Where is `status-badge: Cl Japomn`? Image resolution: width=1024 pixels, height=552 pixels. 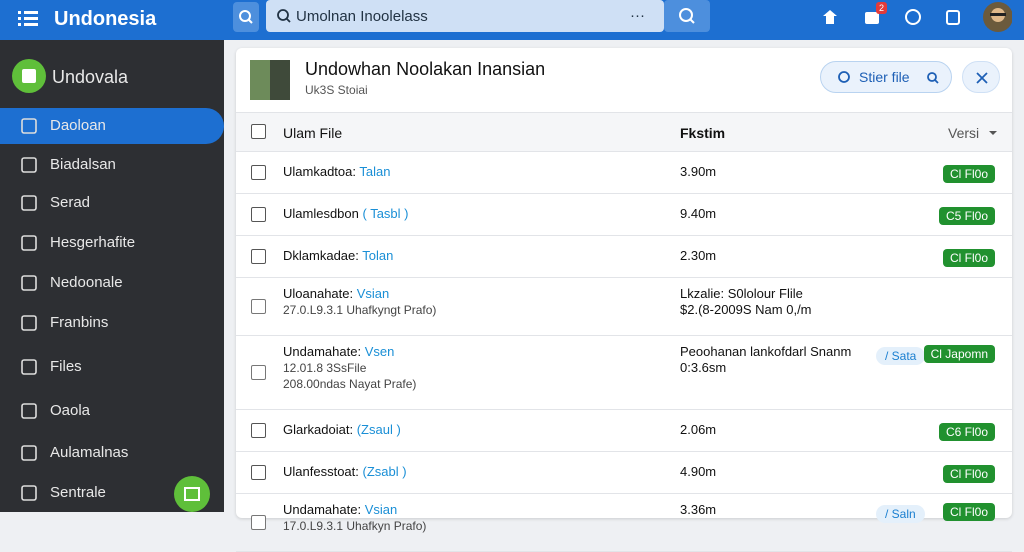
status-badge: Cl Japomn is located at coordinates (959, 354).